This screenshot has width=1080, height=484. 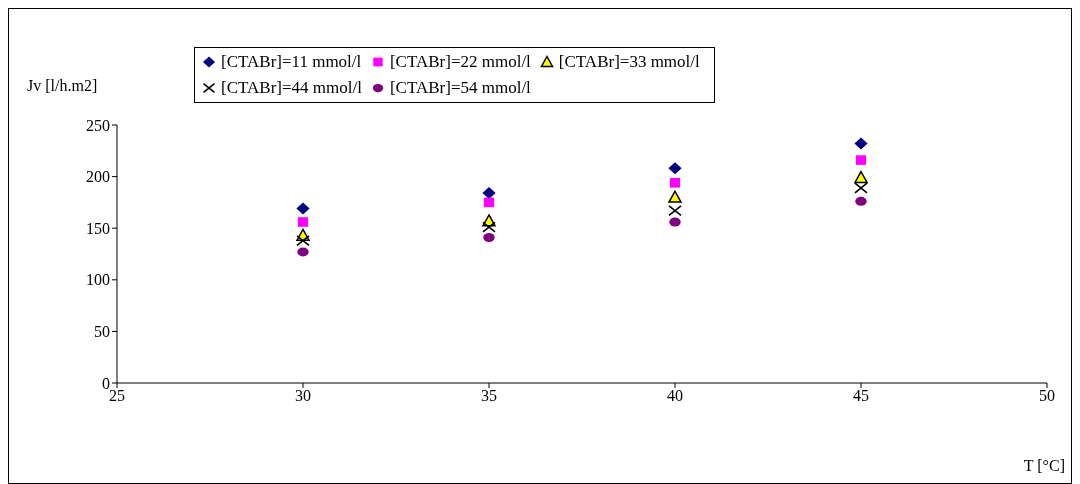 What do you see at coordinates (291, 62) in the screenshot?
I see `legend-label: [CTABr]=11 mmol/l` at bounding box center [291, 62].